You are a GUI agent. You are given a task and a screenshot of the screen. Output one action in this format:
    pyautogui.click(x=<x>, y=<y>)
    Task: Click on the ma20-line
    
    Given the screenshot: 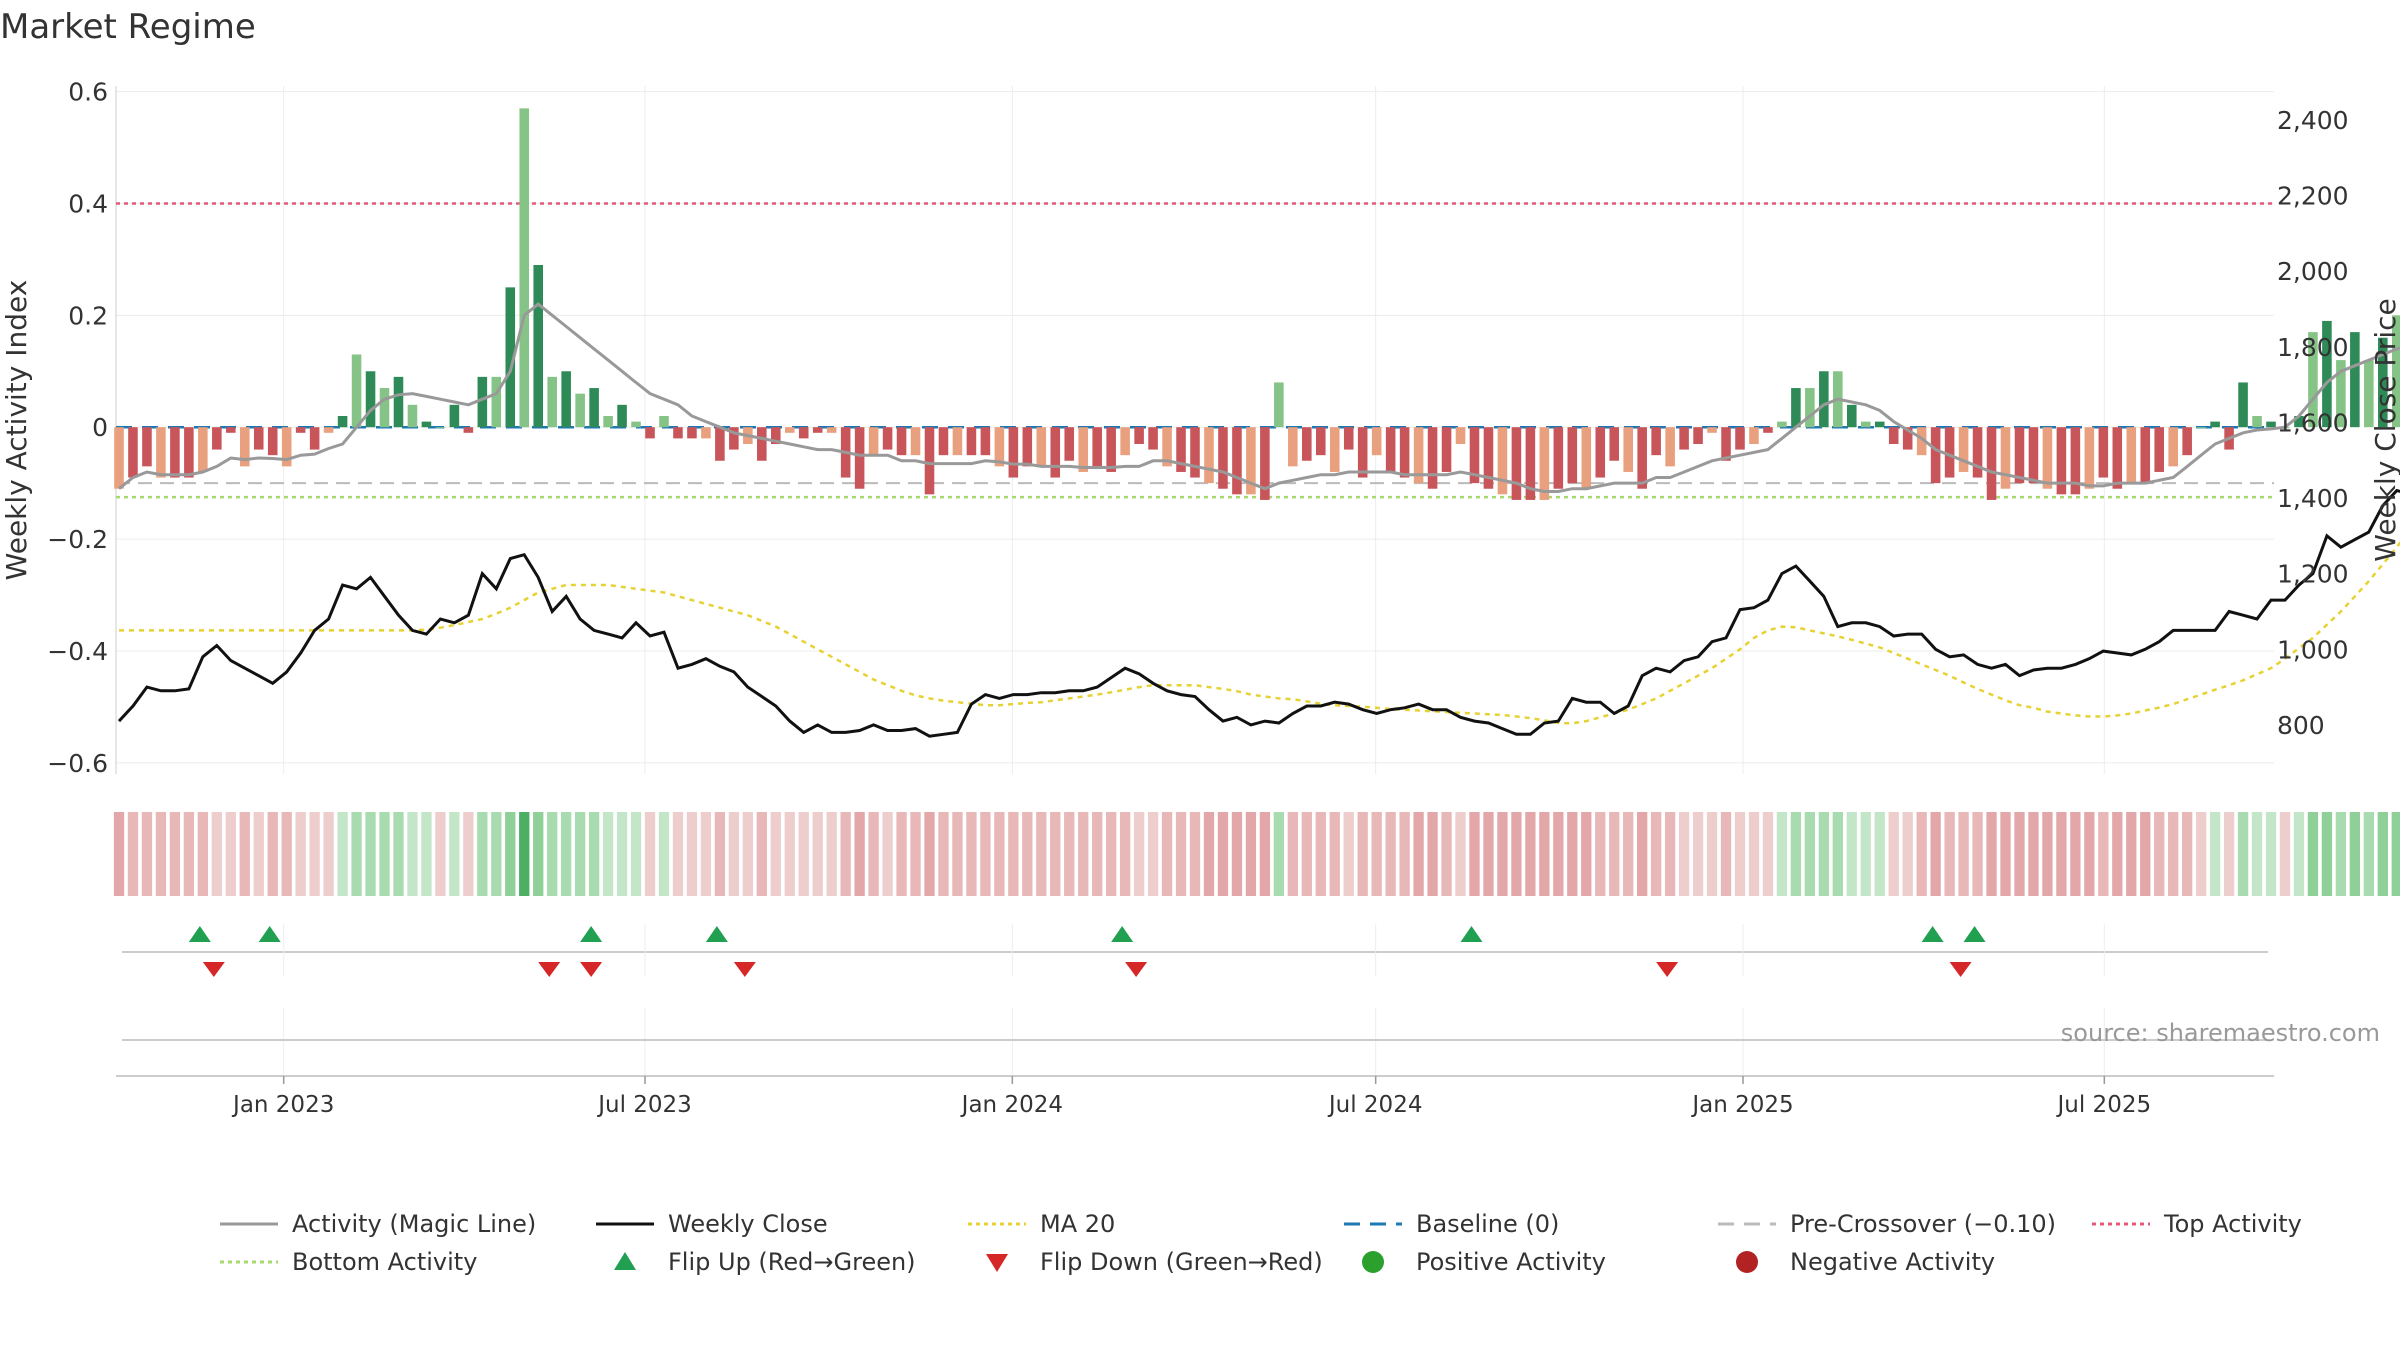 What is the action you would take?
    pyautogui.click(x=1259, y=632)
    